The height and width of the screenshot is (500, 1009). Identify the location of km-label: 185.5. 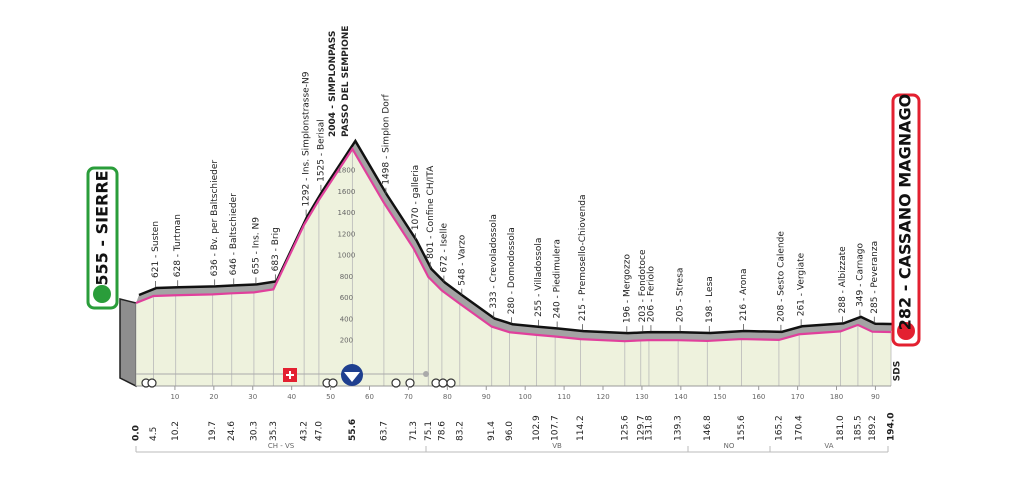
(858, 428).